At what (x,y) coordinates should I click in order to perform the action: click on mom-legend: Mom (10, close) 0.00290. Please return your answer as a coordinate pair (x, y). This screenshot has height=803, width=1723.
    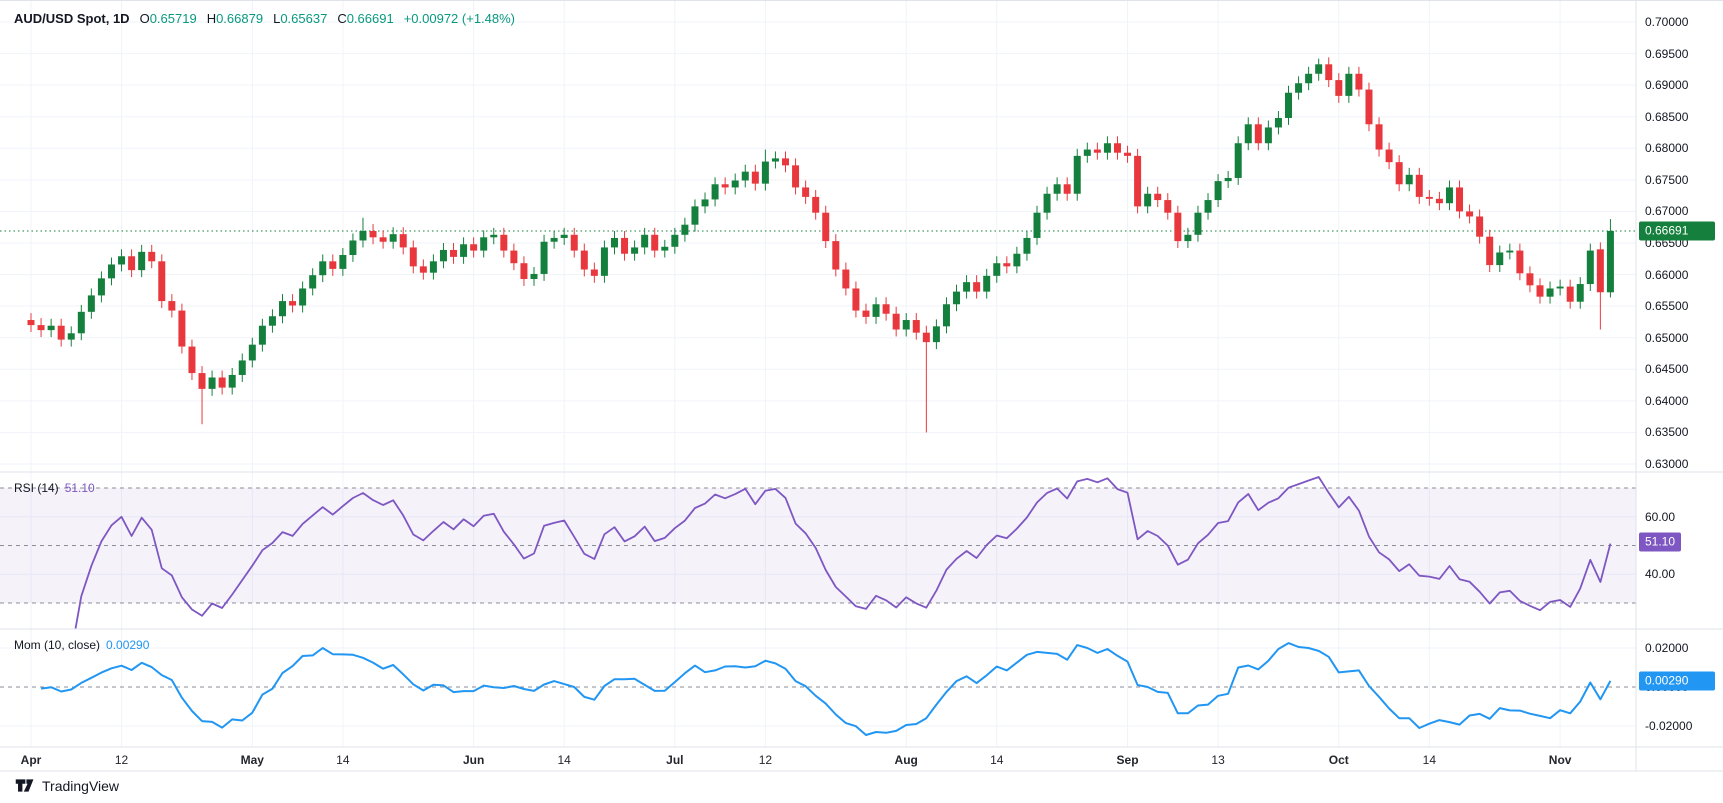
    Looking at the image, I should click on (81, 645).